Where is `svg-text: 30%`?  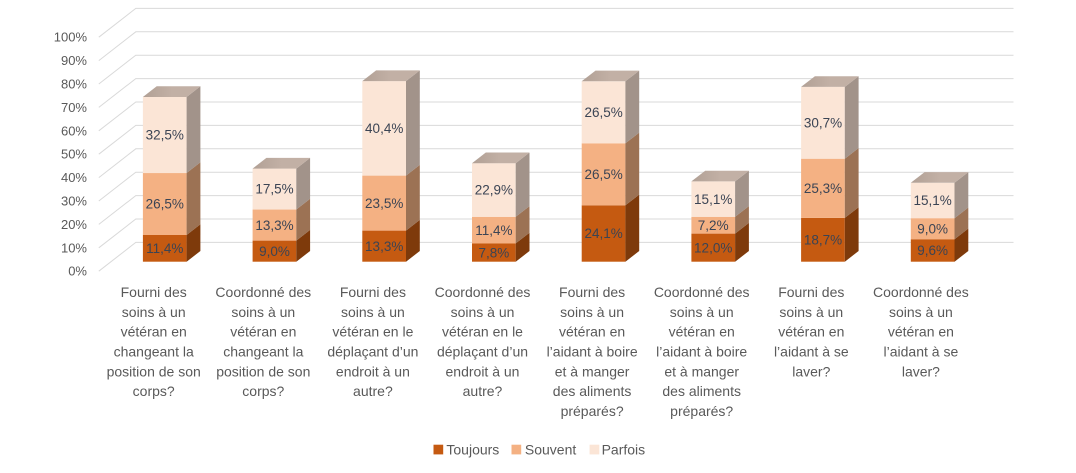
svg-text: 30% is located at coordinates (74, 201).